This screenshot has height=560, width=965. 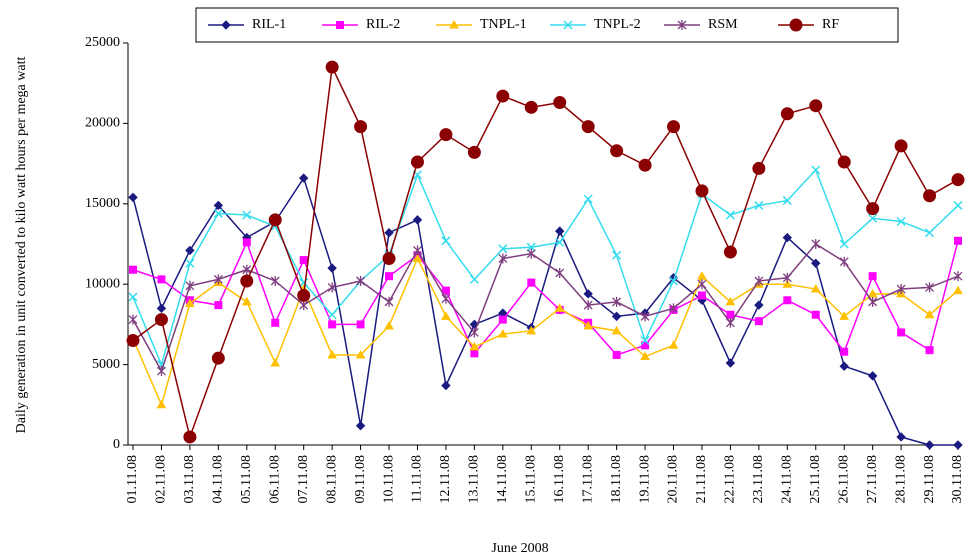 I want to click on legend-label: RSM, so click(x=723, y=24).